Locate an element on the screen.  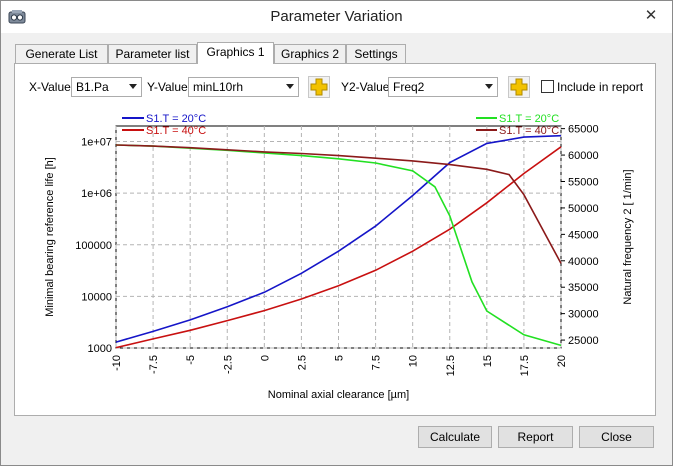
add-y2-button is located at coordinates (519, 87).